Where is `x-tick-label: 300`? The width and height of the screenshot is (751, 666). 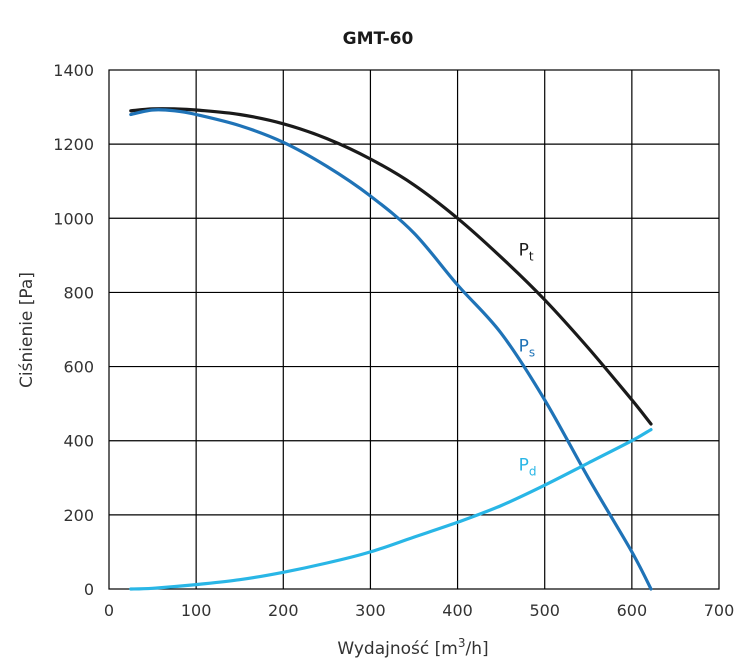
x-tick-label: 300 is located at coordinates (370, 610).